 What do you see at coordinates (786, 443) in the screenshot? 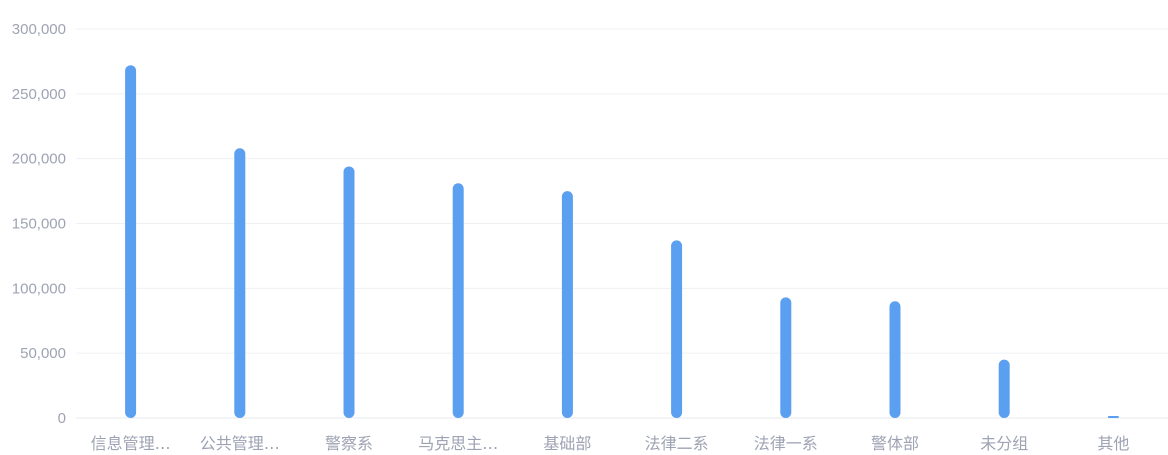
I see `x-tick-label: 法律一系` at bounding box center [786, 443].